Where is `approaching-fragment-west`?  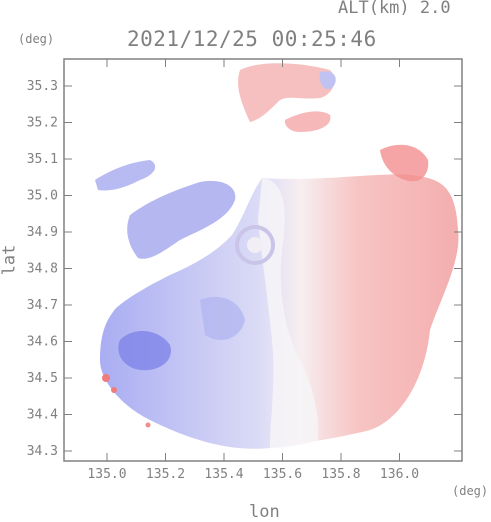 approaching-fragment-west is located at coordinates (125, 175).